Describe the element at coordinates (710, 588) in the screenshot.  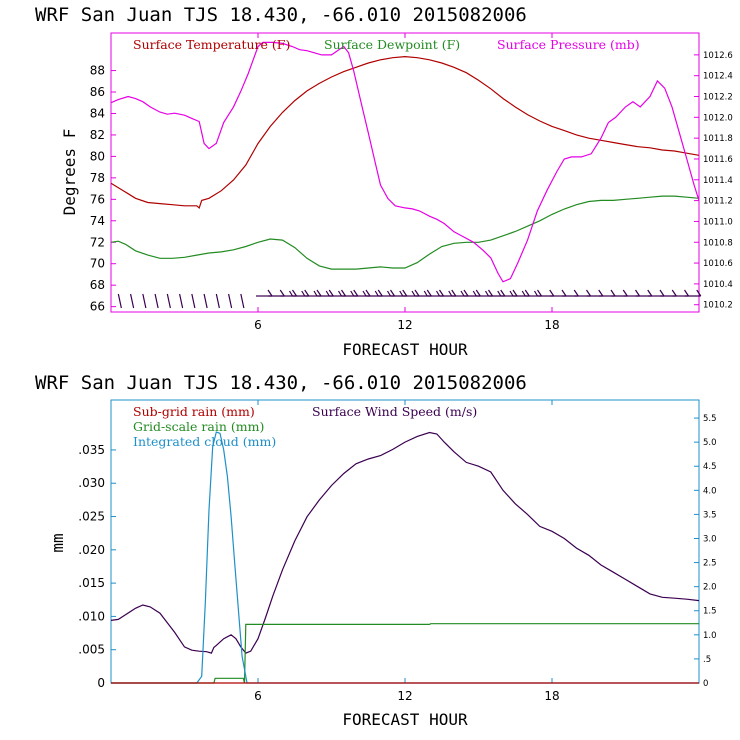
I see `right-tick-label: 2.0` at that location.